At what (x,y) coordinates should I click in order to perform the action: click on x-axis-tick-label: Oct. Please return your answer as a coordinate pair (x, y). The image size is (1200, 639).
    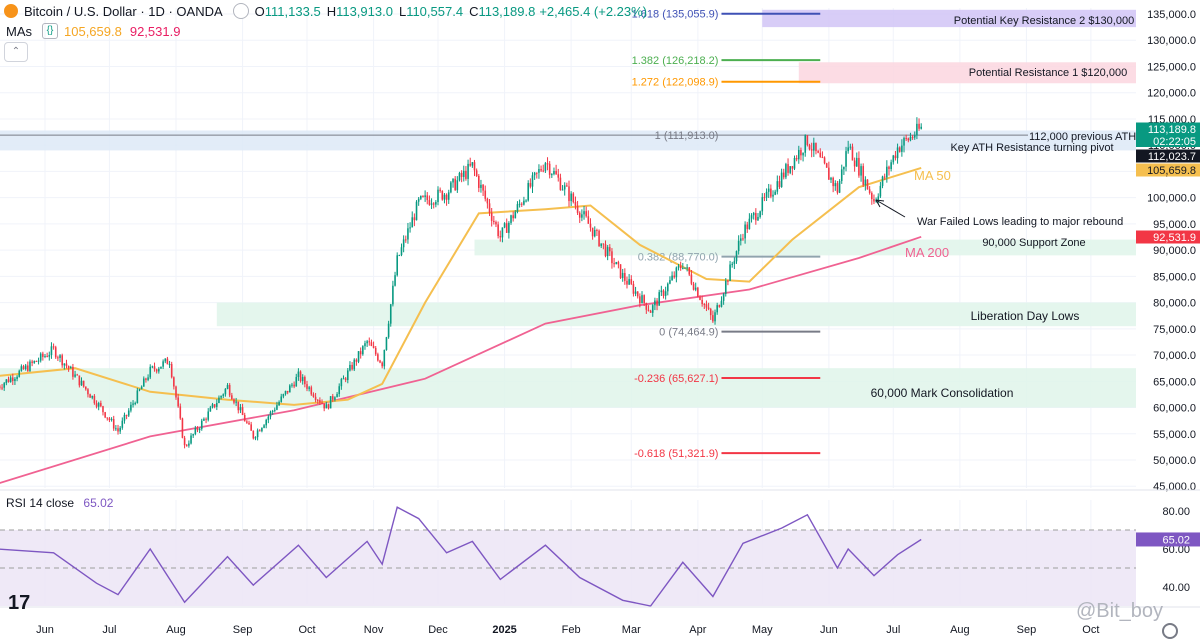
    Looking at the image, I should click on (1090, 630).